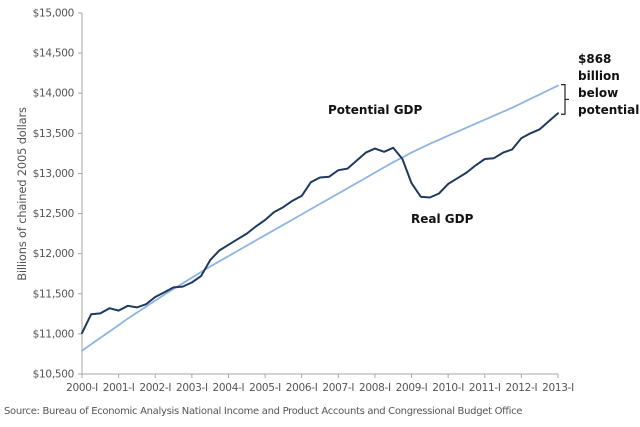  Describe the element at coordinates (53, 14) in the screenshot. I see `y-tick-label: $15,000` at that location.